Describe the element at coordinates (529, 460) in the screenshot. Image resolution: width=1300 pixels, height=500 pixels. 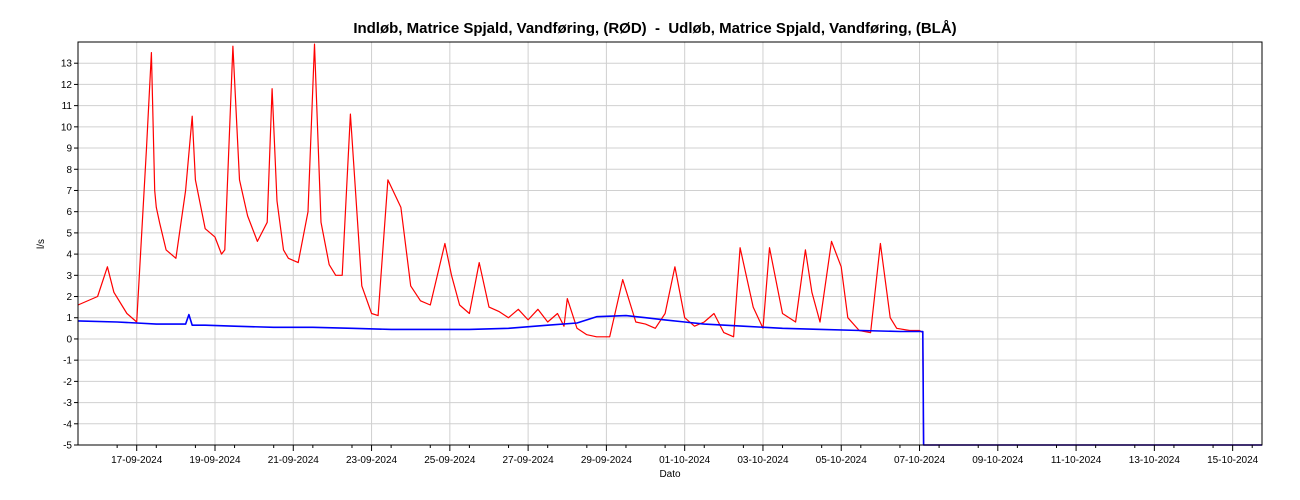
I see `x-tick-label: 27-09-2024` at that location.